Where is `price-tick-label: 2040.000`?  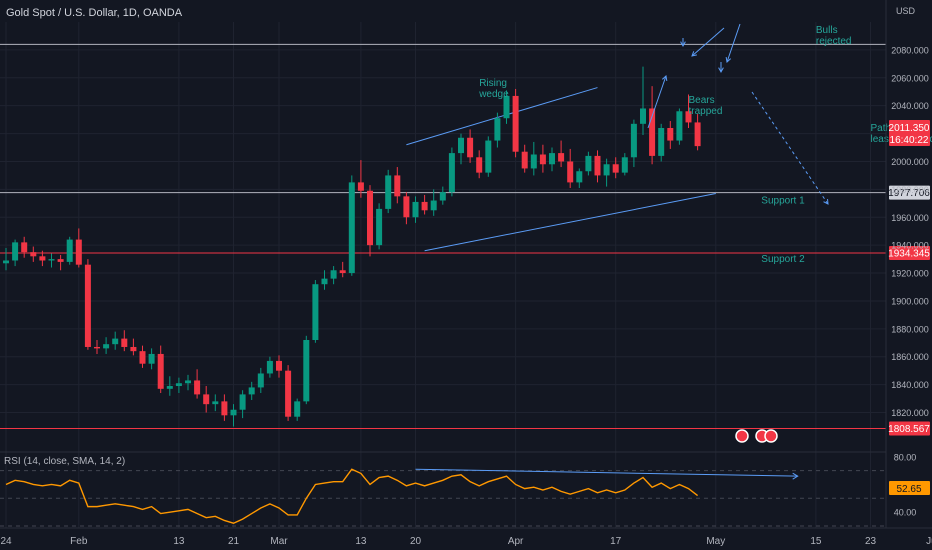 price-tick-label: 2040.000 is located at coordinates (910, 106).